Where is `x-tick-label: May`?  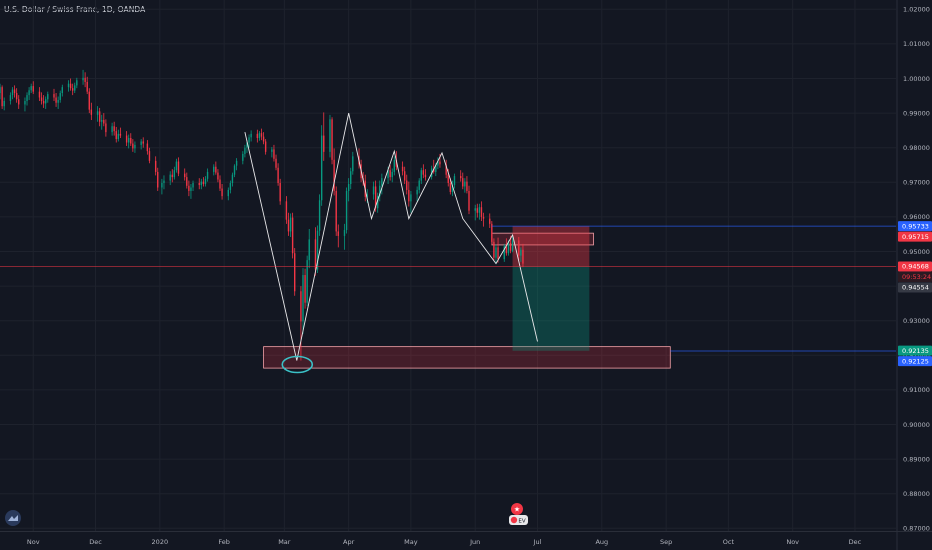
x-tick-label: May is located at coordinates (411, 542).